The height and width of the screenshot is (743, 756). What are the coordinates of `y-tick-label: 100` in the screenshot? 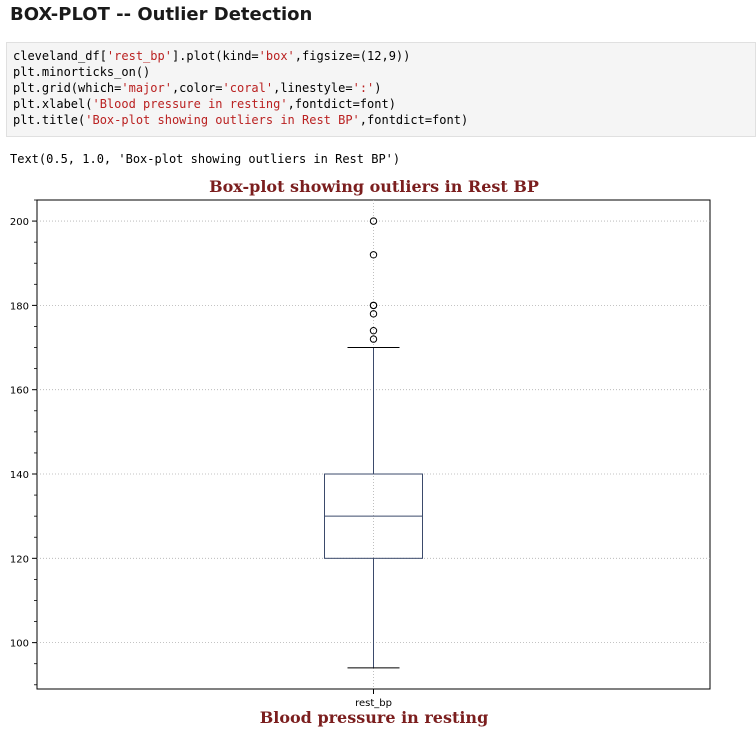 It's located at (19, 644).